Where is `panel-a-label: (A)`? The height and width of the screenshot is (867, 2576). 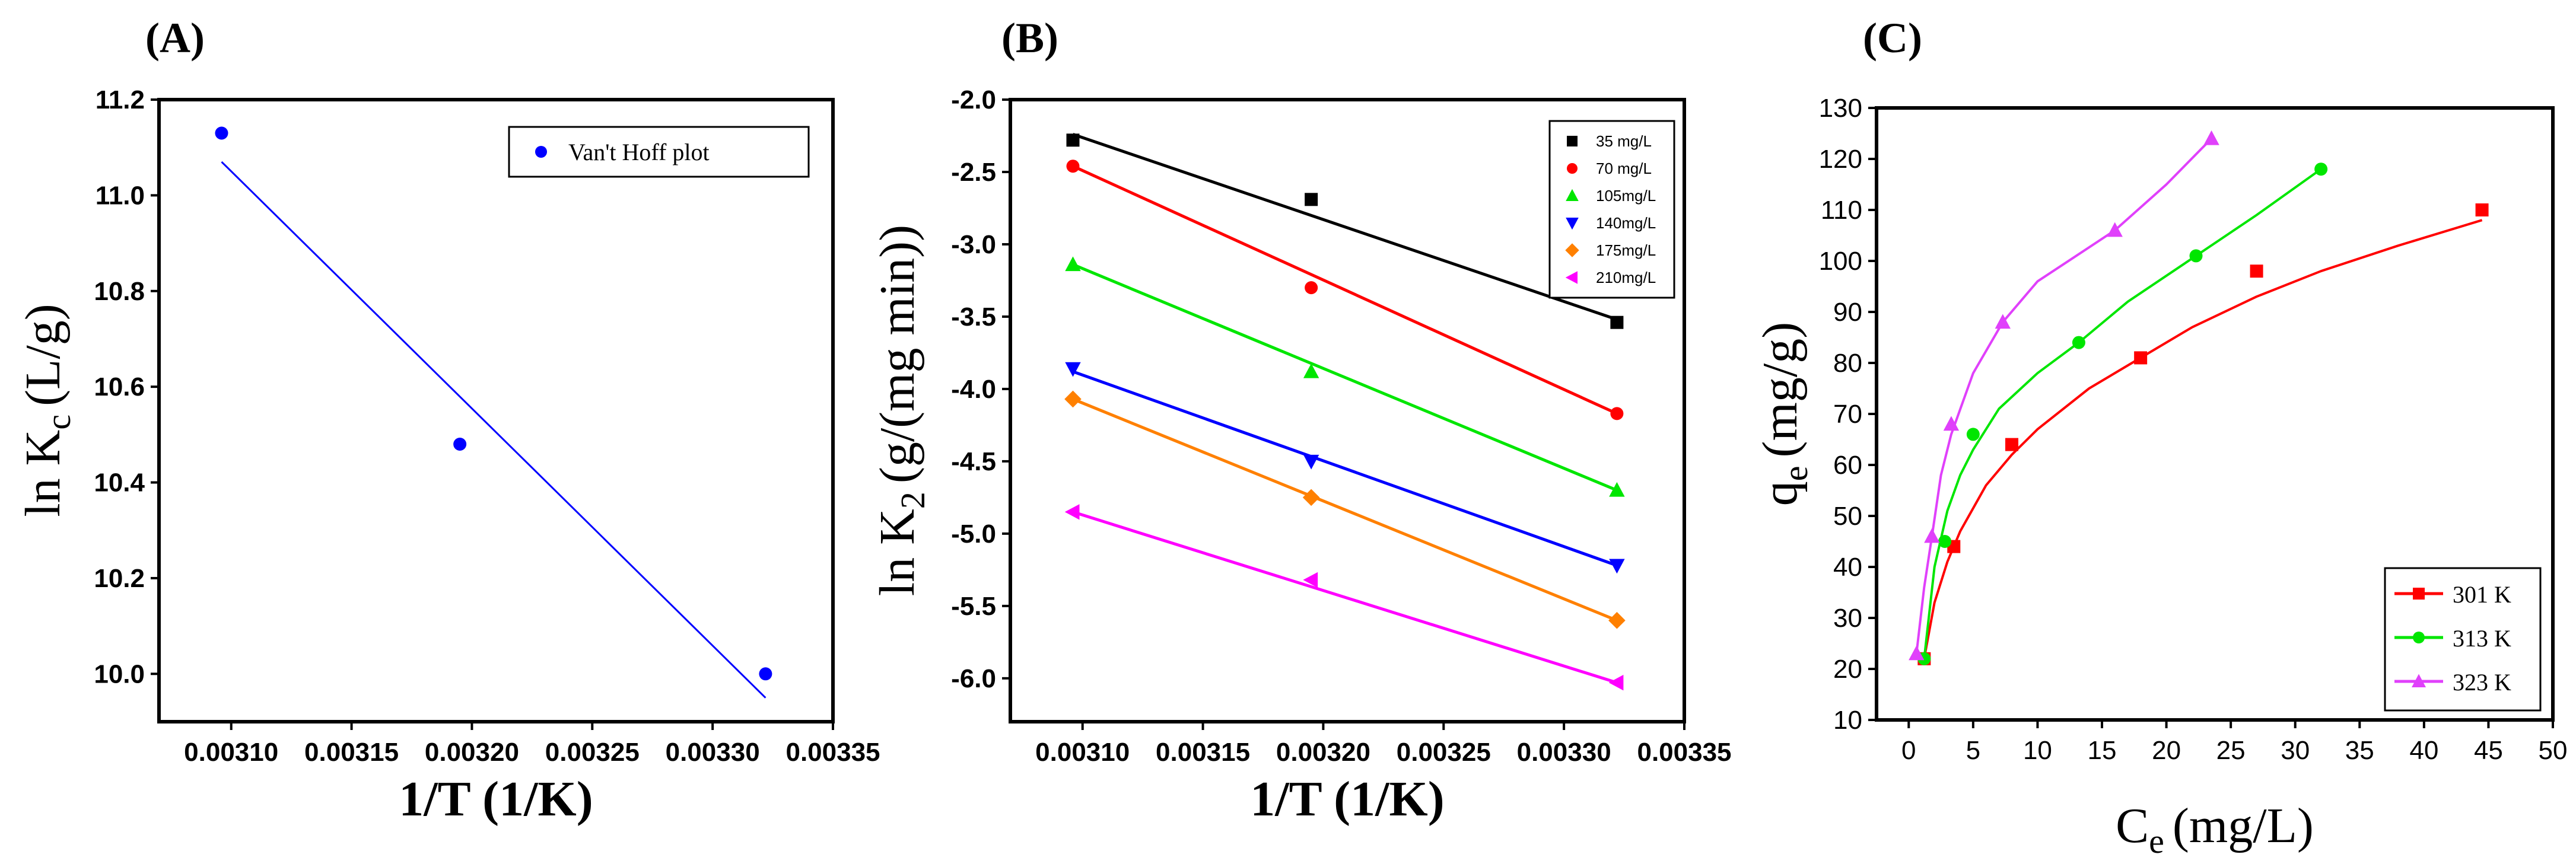 panel-a-label: (A) is located at coordinates (175, 38).